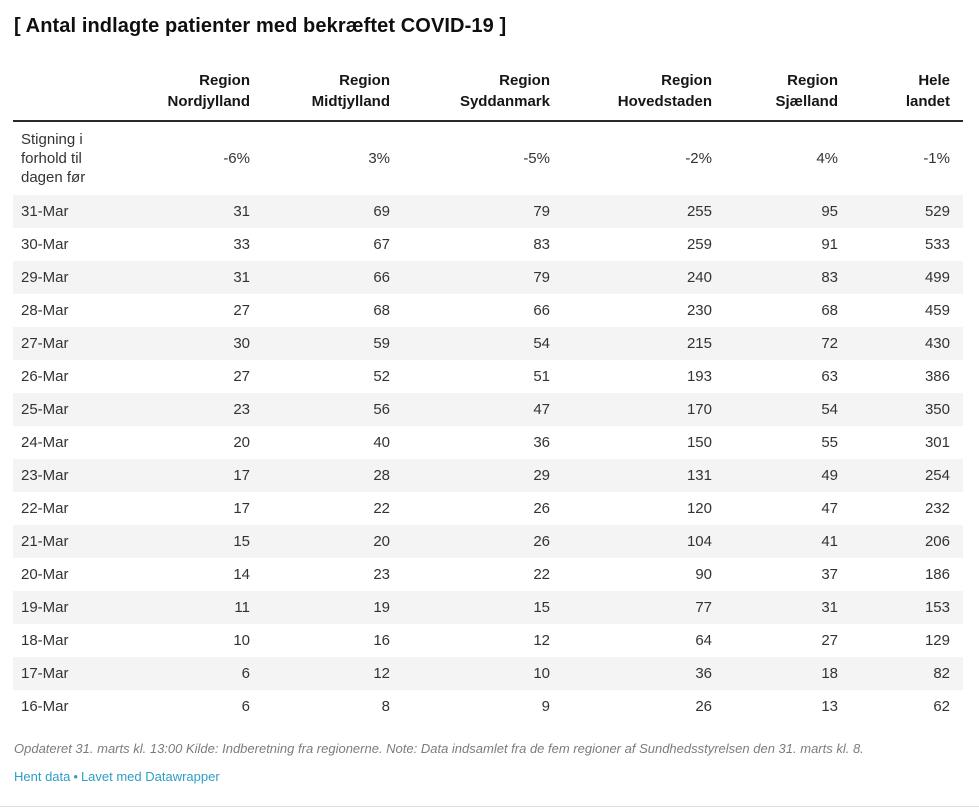 Image resolution: width=979 pixels, height=812 pixels. Describe the element at coordinates (483, 475) in the screenshot. I see `cell-value: 29` at that location.